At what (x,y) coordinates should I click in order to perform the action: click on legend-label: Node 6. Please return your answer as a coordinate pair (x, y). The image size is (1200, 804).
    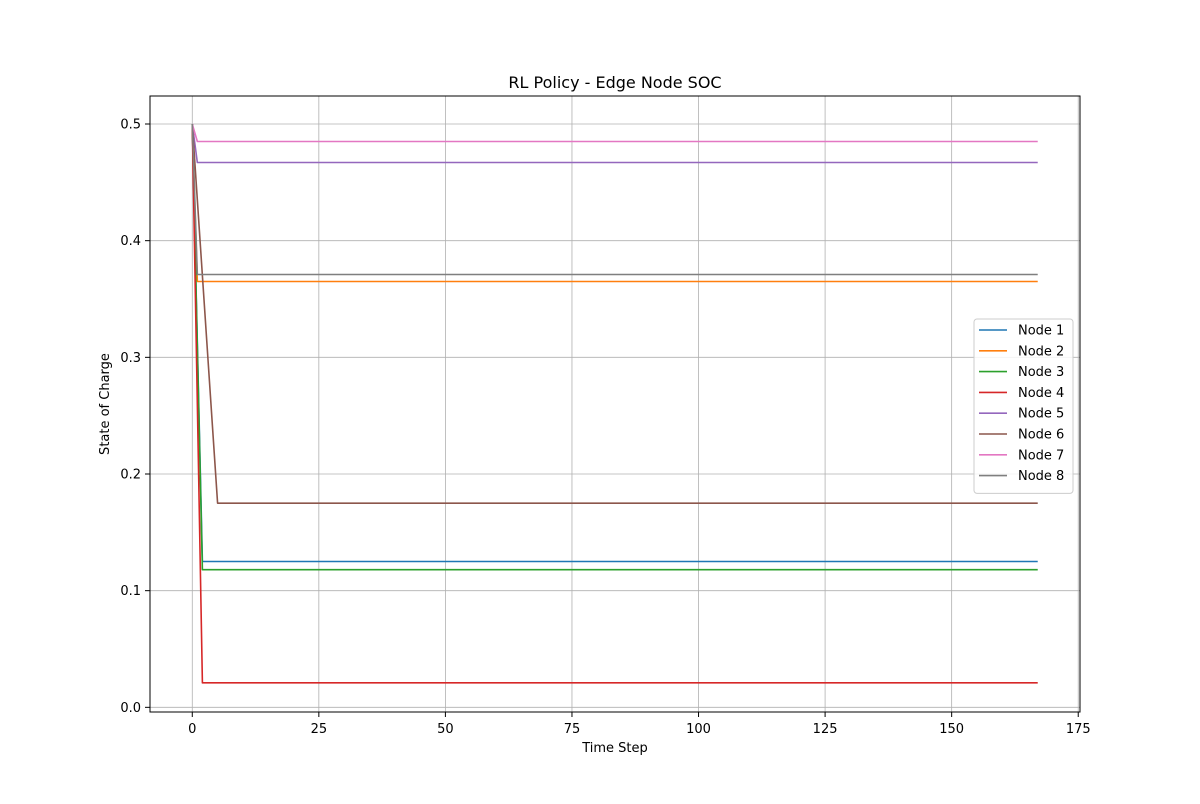
    Looking at the image, I should click on (1041, 435).